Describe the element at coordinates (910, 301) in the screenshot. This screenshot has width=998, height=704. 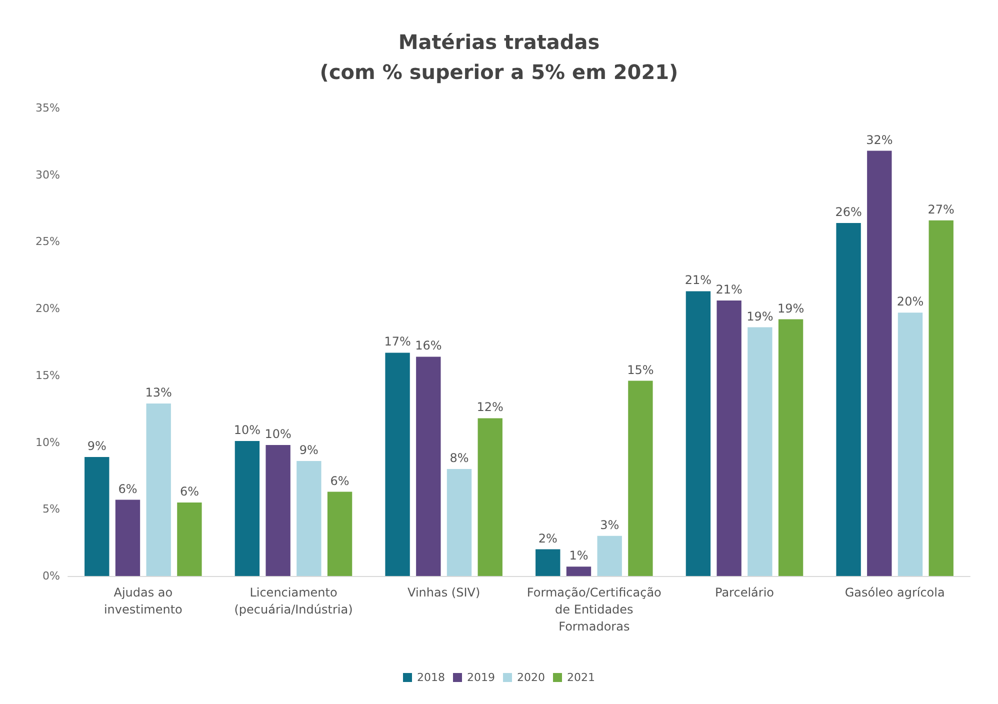
I see `data-label: 20%` at that location.